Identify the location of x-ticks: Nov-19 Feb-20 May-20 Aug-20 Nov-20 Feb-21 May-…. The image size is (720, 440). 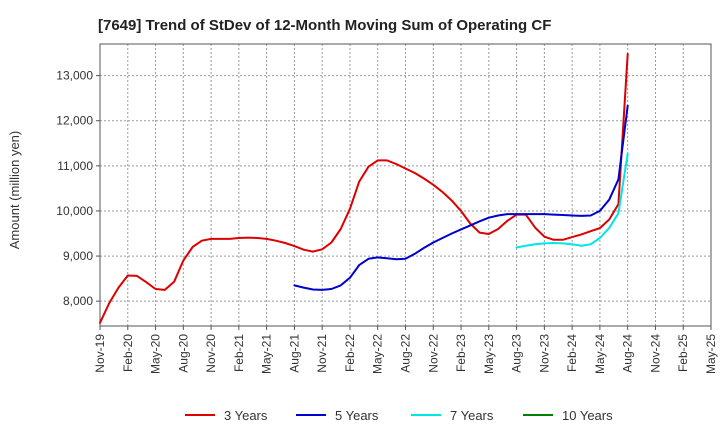
(405, 350).